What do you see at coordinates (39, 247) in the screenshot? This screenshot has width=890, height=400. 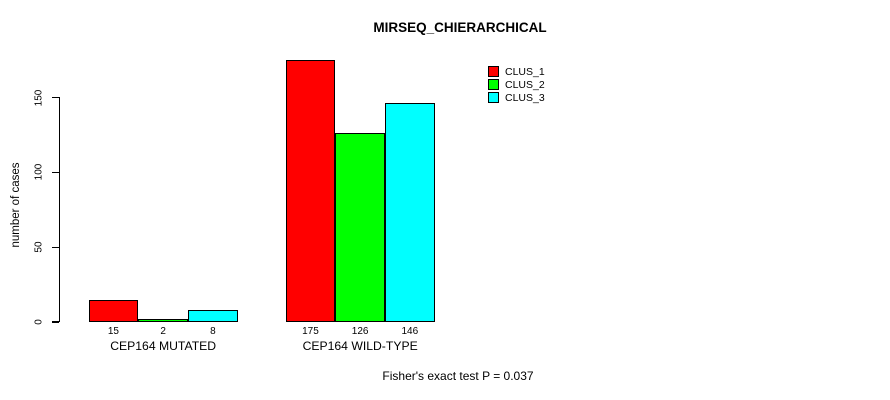 I see `y-axis-tick-label: 50` at bounding box center [39, 247].